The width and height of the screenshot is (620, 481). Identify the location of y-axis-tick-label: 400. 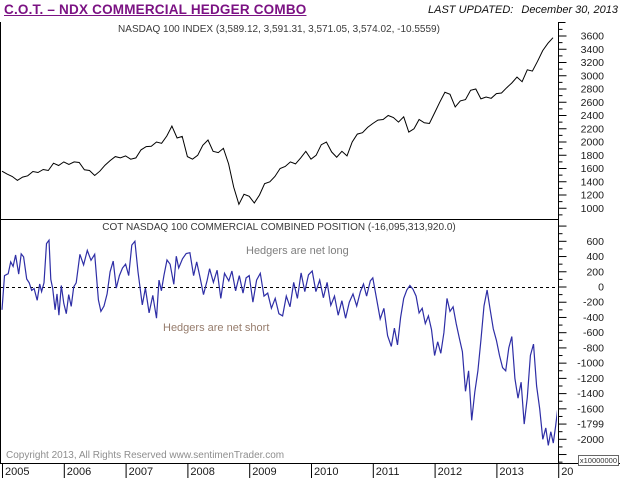
(595, 257).